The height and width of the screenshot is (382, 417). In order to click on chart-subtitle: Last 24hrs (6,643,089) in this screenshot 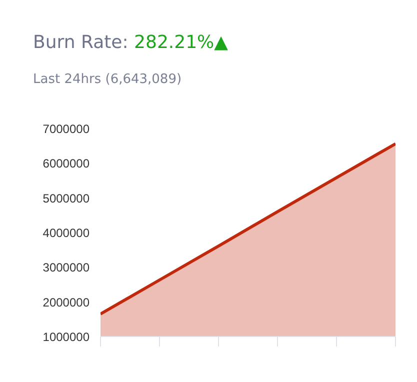, I will do `click(107, 79)`.